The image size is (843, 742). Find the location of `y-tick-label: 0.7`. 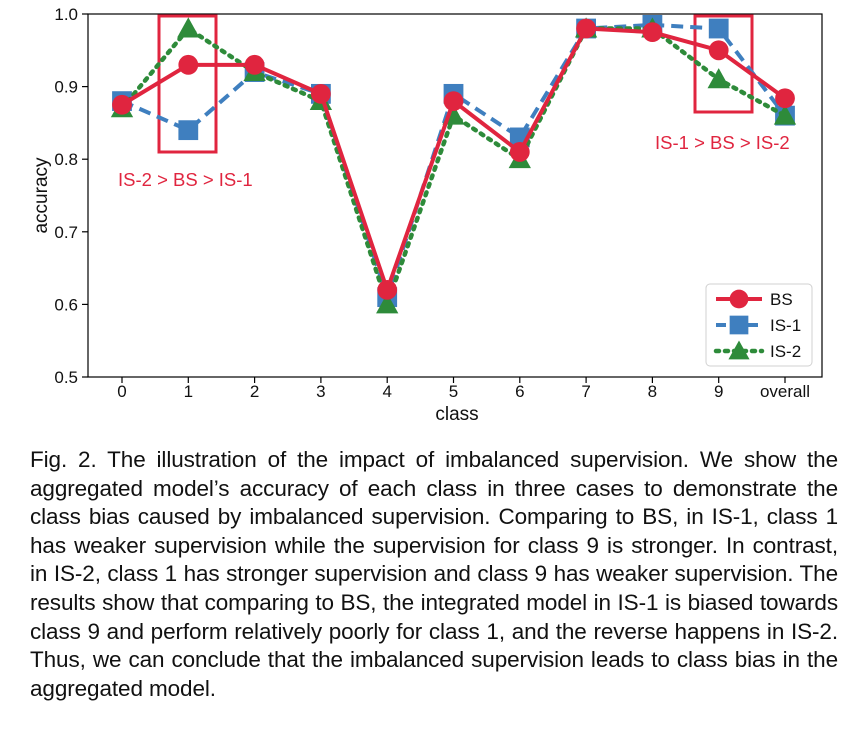

y-tick-label: 0.7 is located at coordinates (66, 232).